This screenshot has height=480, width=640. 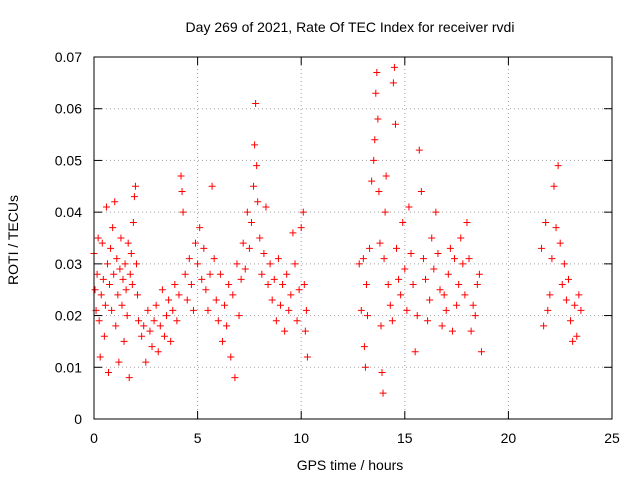 I want to click on x-tick-label: 0, so click(x=94, y=438).